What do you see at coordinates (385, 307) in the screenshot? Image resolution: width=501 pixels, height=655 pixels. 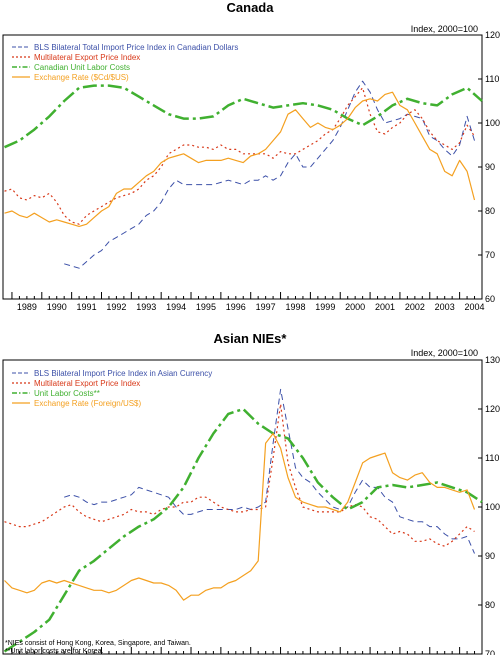 I see `x-tick-label: 2001` at bounding box center [385, 307].